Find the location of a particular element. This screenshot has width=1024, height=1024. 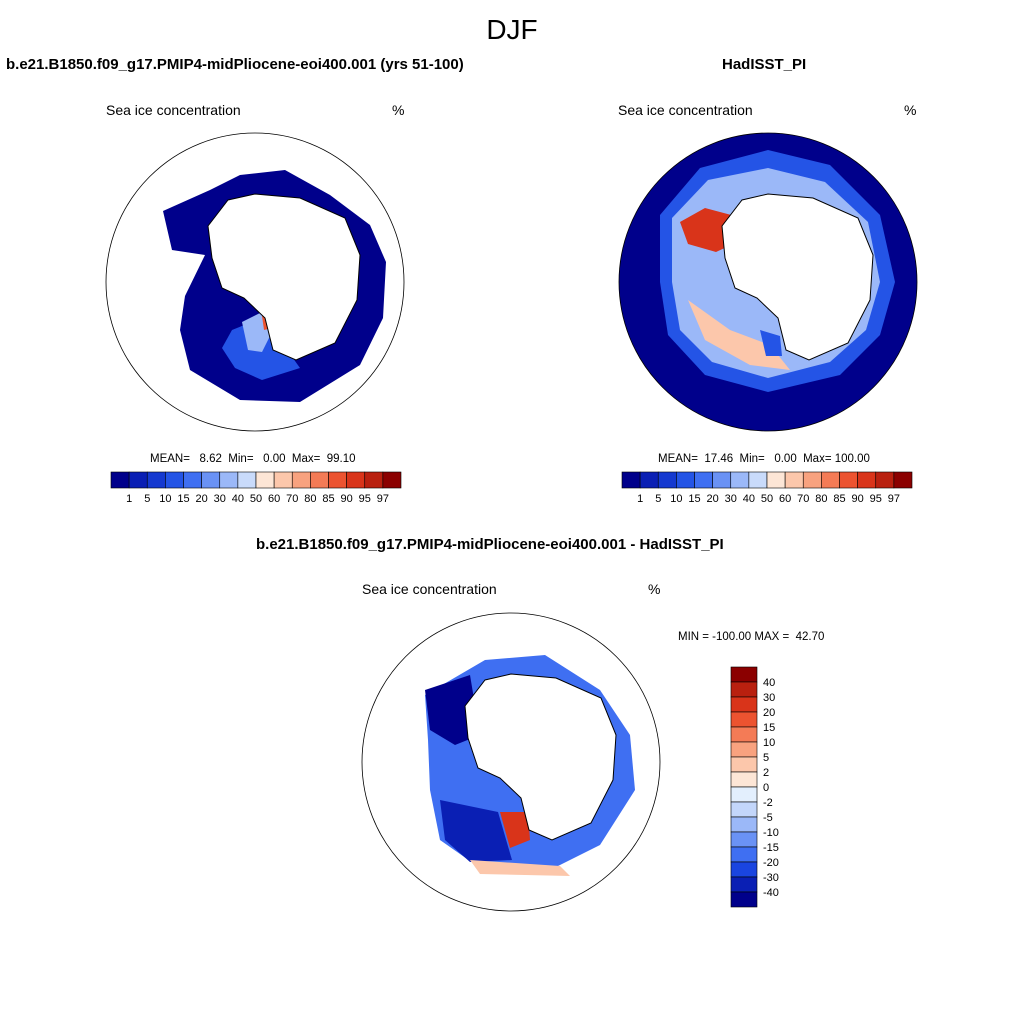

colorbar-tick-label: -15 is located at coordinates (771, 848).